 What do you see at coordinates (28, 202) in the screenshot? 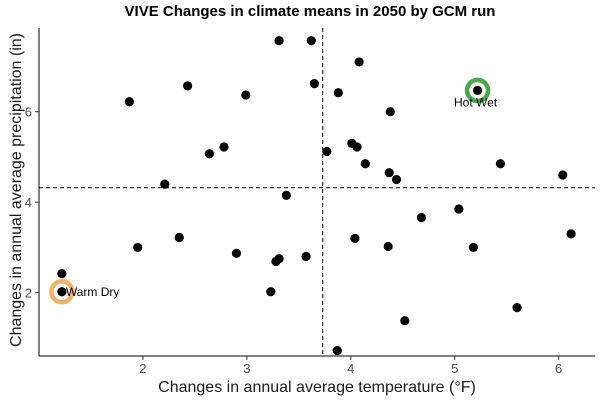
I see `y-tick-label: 4` at bounding box center [28, 202].